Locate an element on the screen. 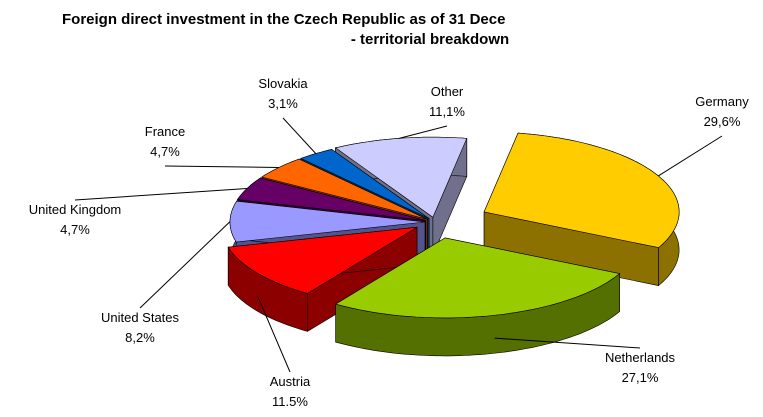 The height and width of the screenshot is (417, 763). chart-subtitle: - territorial breakdown is located at coordinates (430, 39).